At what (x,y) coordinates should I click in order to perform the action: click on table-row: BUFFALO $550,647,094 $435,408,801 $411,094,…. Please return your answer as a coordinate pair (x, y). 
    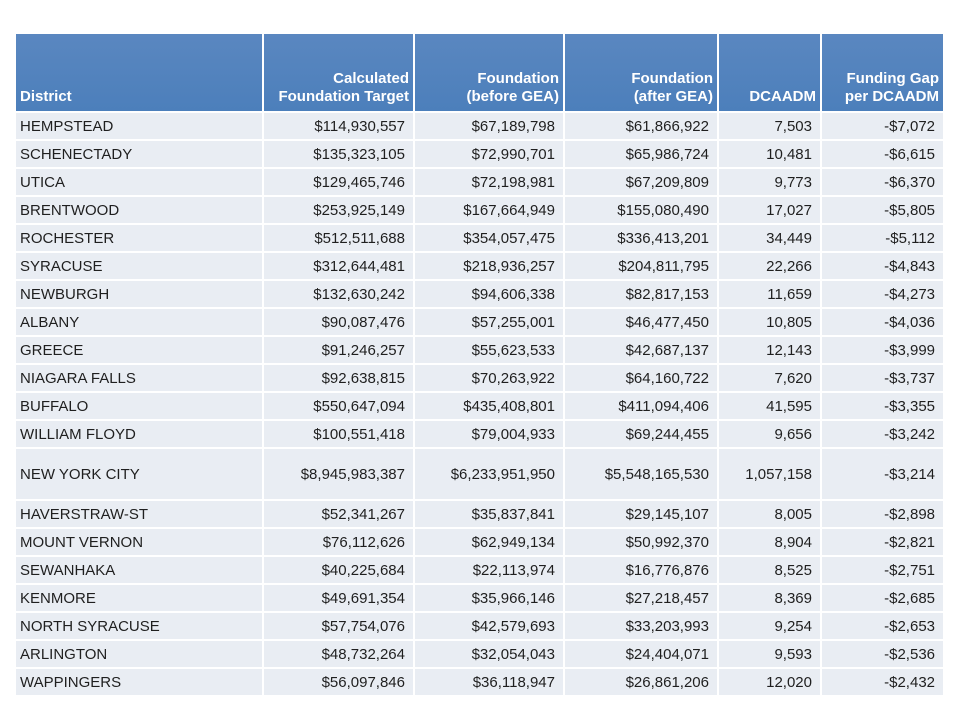
    Looking at the image, I should click on (479, 406).